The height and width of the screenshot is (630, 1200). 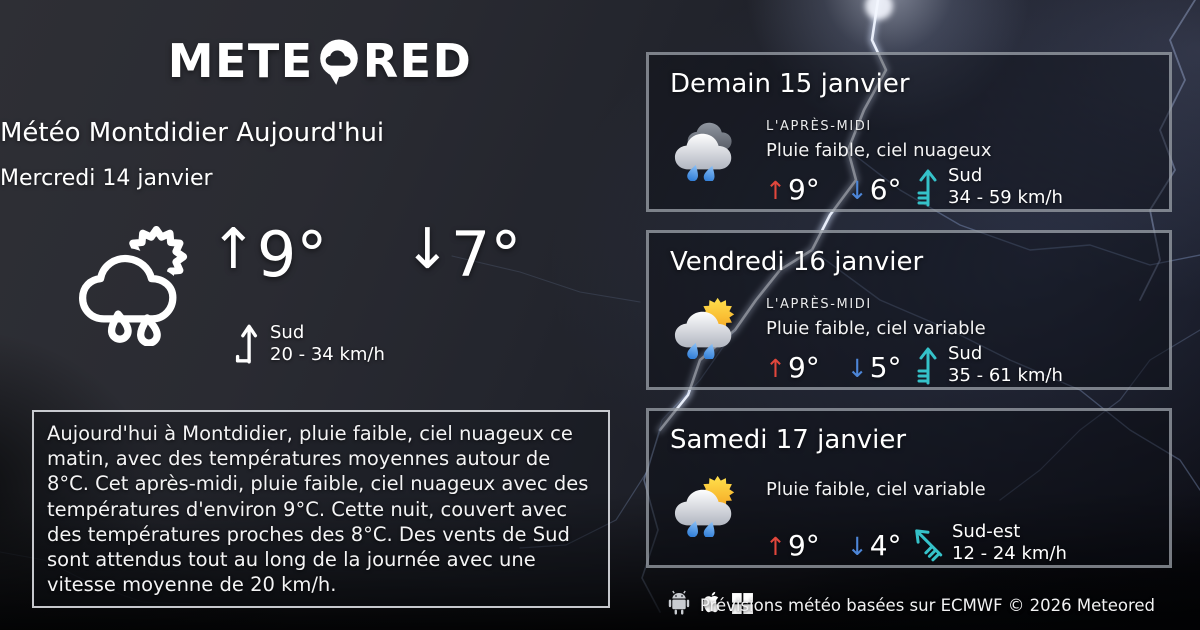 I want to click on wind-barb-southeast-icon, so click(x=928, y=543).